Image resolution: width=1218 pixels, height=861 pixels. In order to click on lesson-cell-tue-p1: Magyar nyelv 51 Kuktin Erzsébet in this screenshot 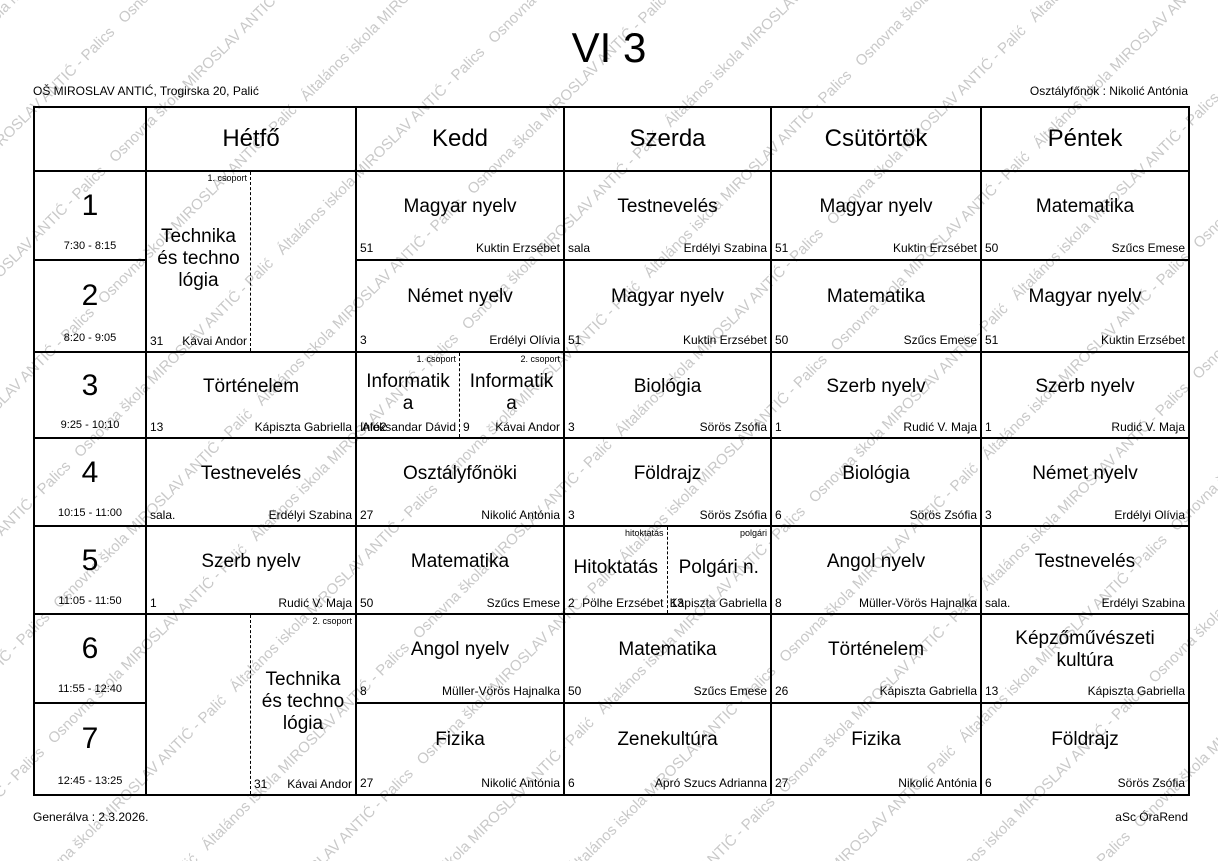, I will do `click(460, 215)`.